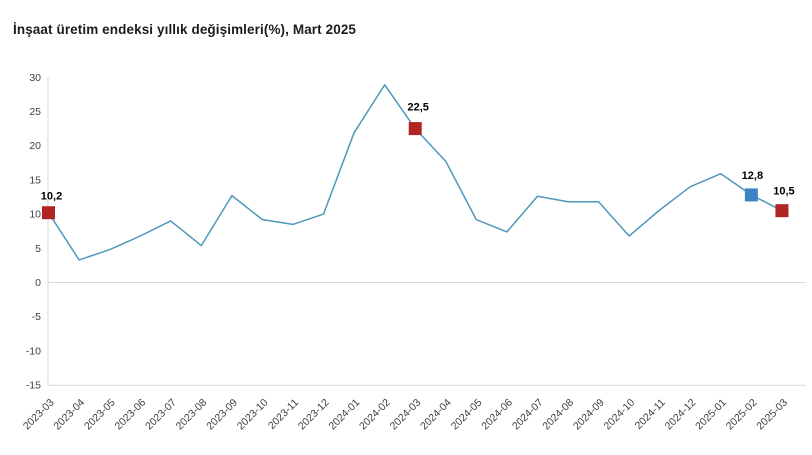  What do you see at coordinates (752, 176) in the screenshot?
I see `point-label-2025-02: 12,8` at bounding box center [752, 176].